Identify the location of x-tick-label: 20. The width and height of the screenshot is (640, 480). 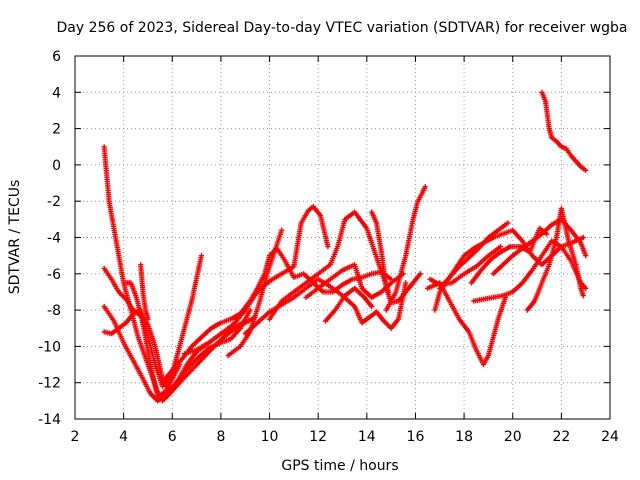
(513, 437).